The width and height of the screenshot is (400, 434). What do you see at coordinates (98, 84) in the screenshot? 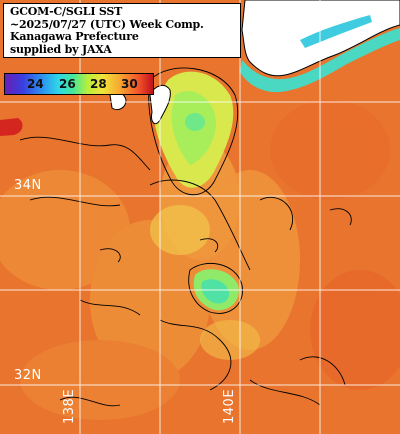
I see `color-tick-28: 28` at bounding box center [98, 84].